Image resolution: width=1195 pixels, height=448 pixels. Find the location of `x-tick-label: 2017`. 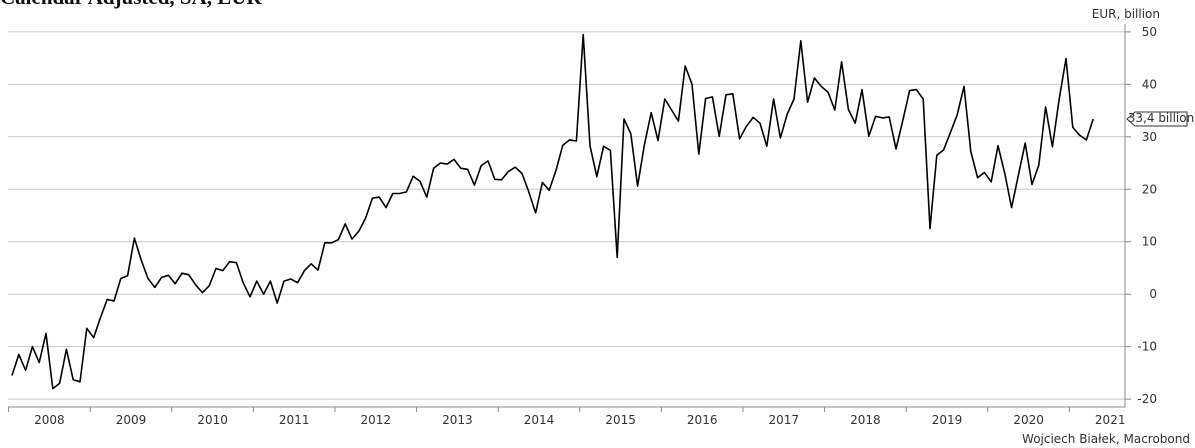

x-tick-label: 2017 is located at coordinates (784, 420).